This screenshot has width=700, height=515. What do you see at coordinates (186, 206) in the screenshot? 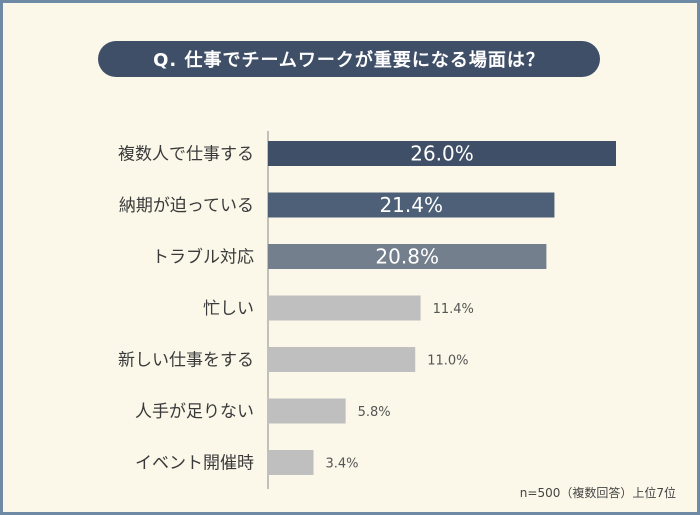
I see `category-label: 納期が迫っている` at bounding box center [186, 206].